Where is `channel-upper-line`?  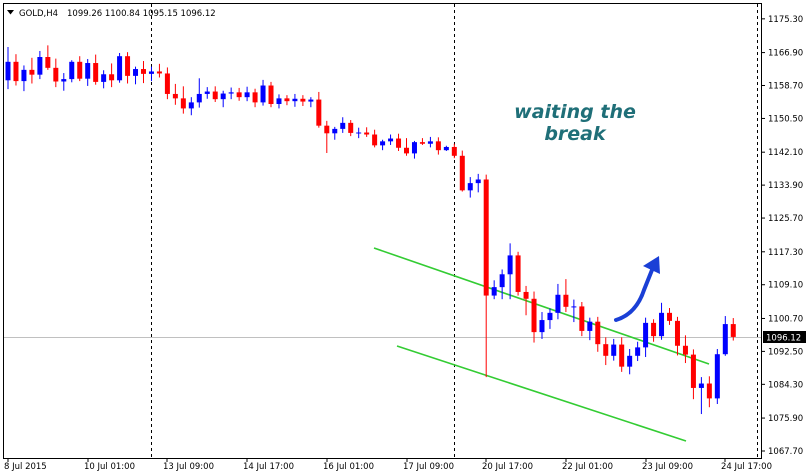
channel-upper-line is located at coordinates (541, 306).